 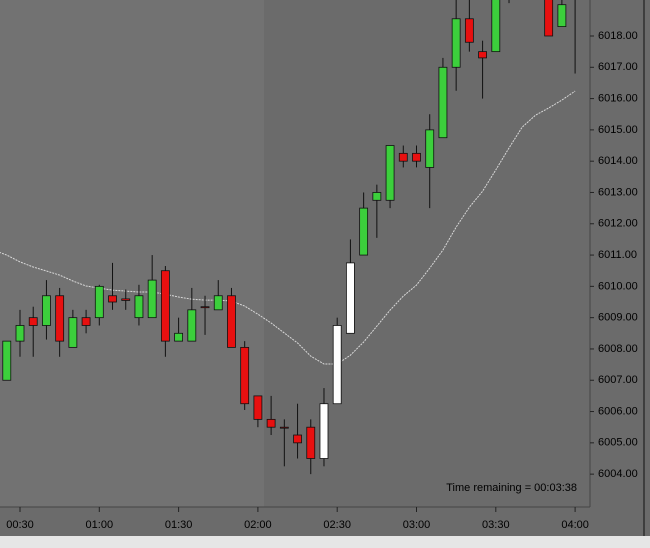 What do you see at coordinates (618, 349) in the screenshot?
I see `y-tick-label: 6008.00` at bounding box center [618, 349].